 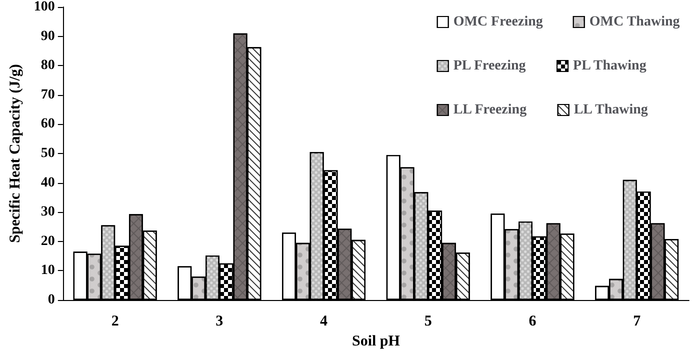 I want to click on y-tick-label: 40, so click(x=47, y=182).